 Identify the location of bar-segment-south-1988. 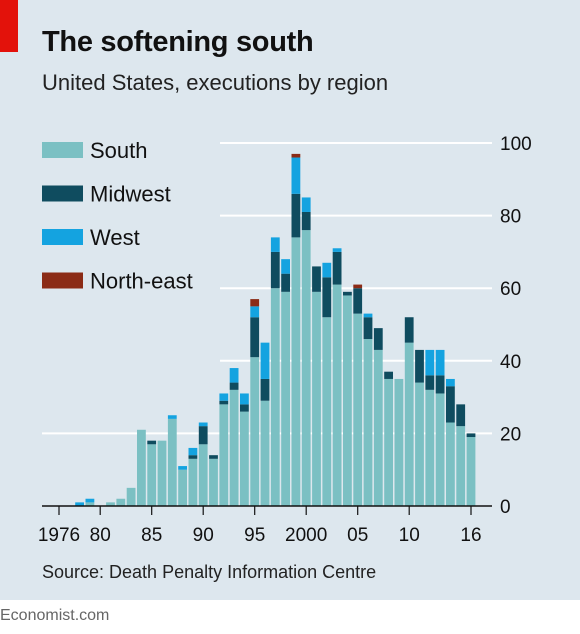
(182, 487).